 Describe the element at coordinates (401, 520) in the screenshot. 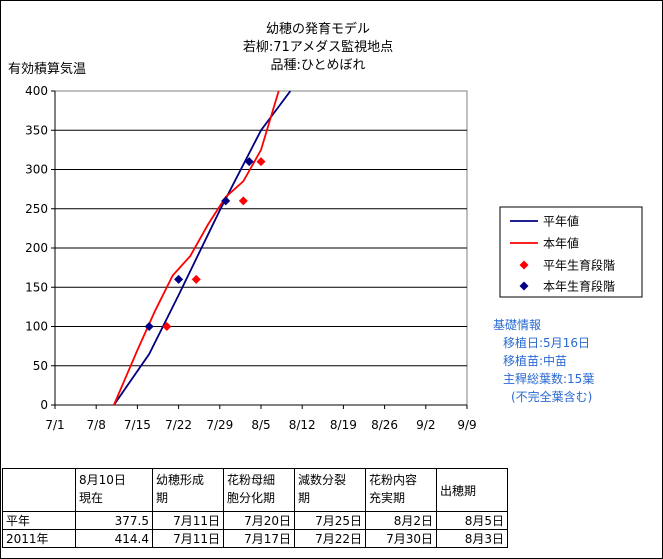

I see `table-cell: 8月2日` at that location.